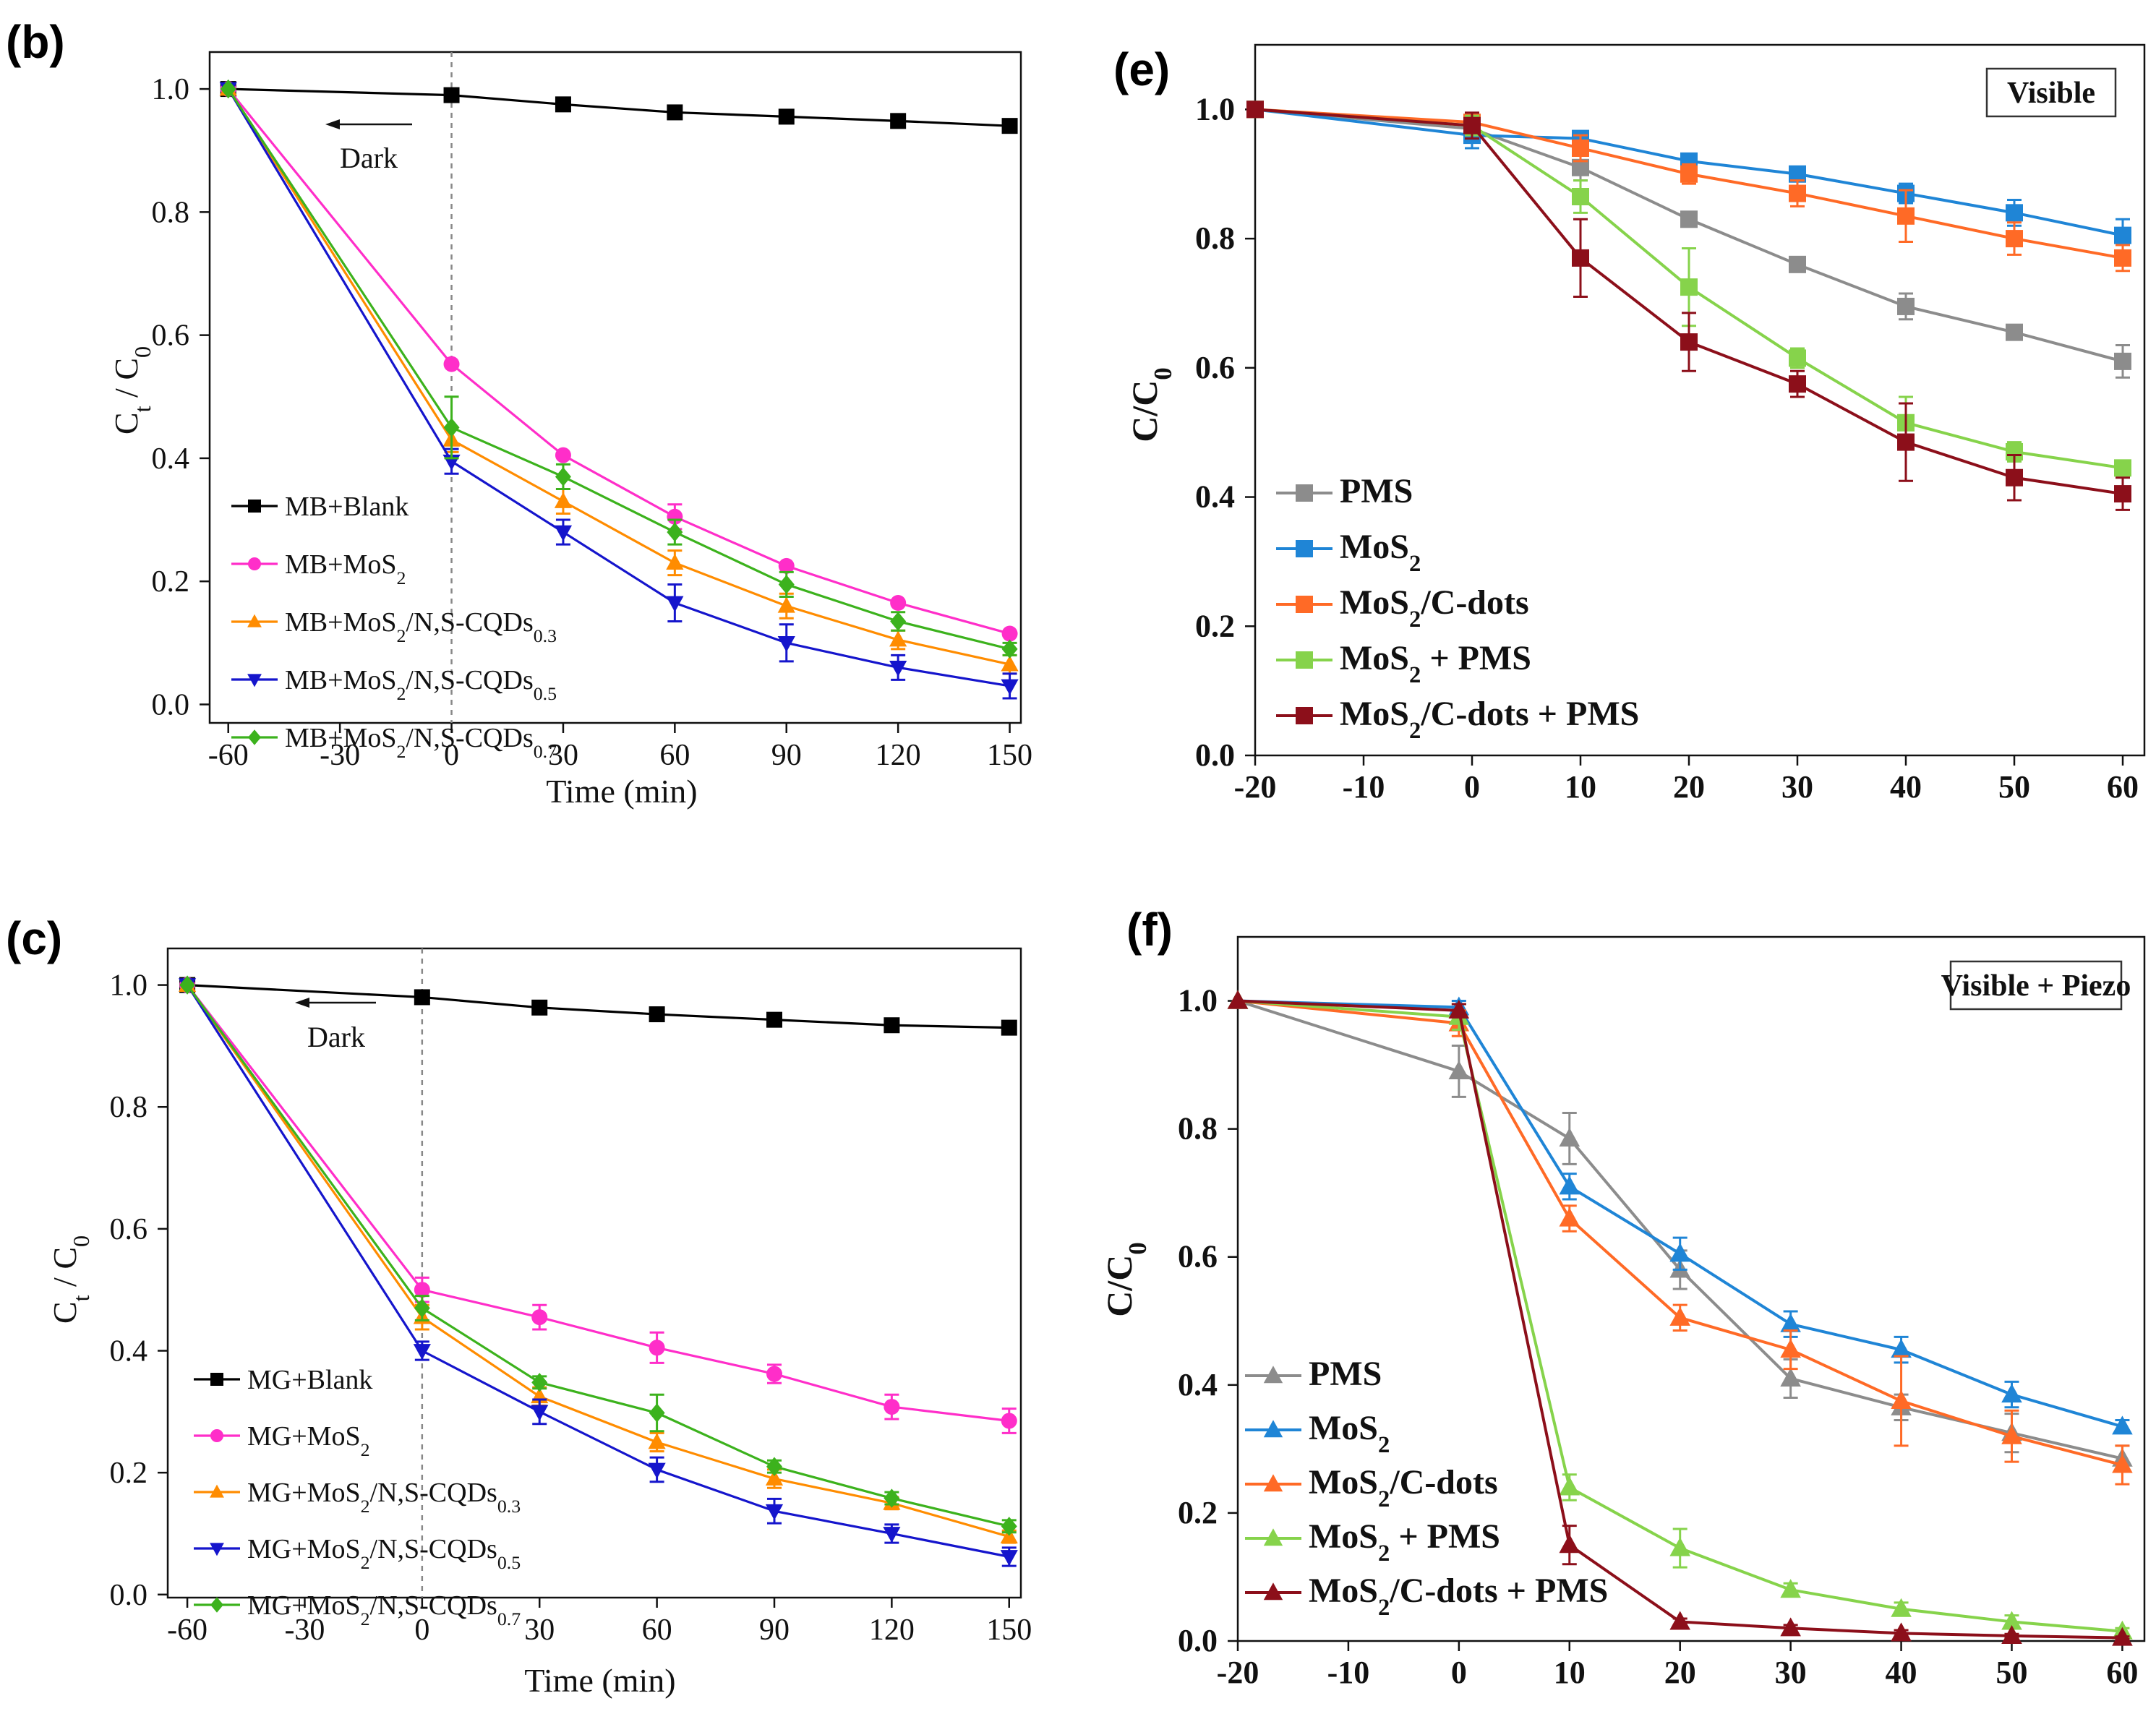 This screenshot has height=1714, width=2156. What do you see at coordinates (1215, 497) in the screenshot?
I see `y-tick-label: 0.4` at bounding box center [1215, 497].